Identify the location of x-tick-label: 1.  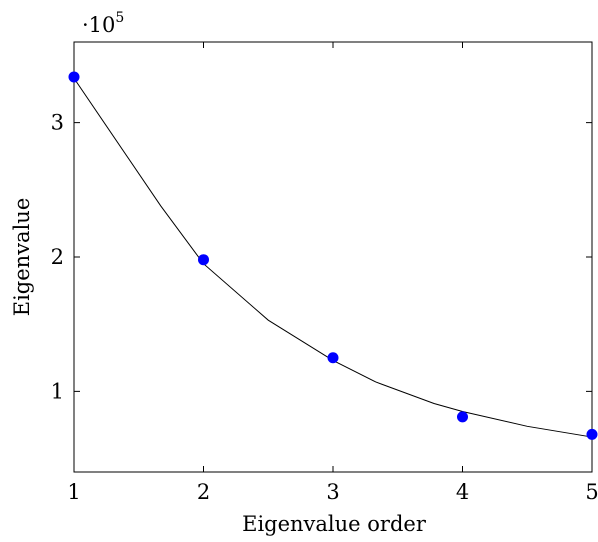
(73, 492).